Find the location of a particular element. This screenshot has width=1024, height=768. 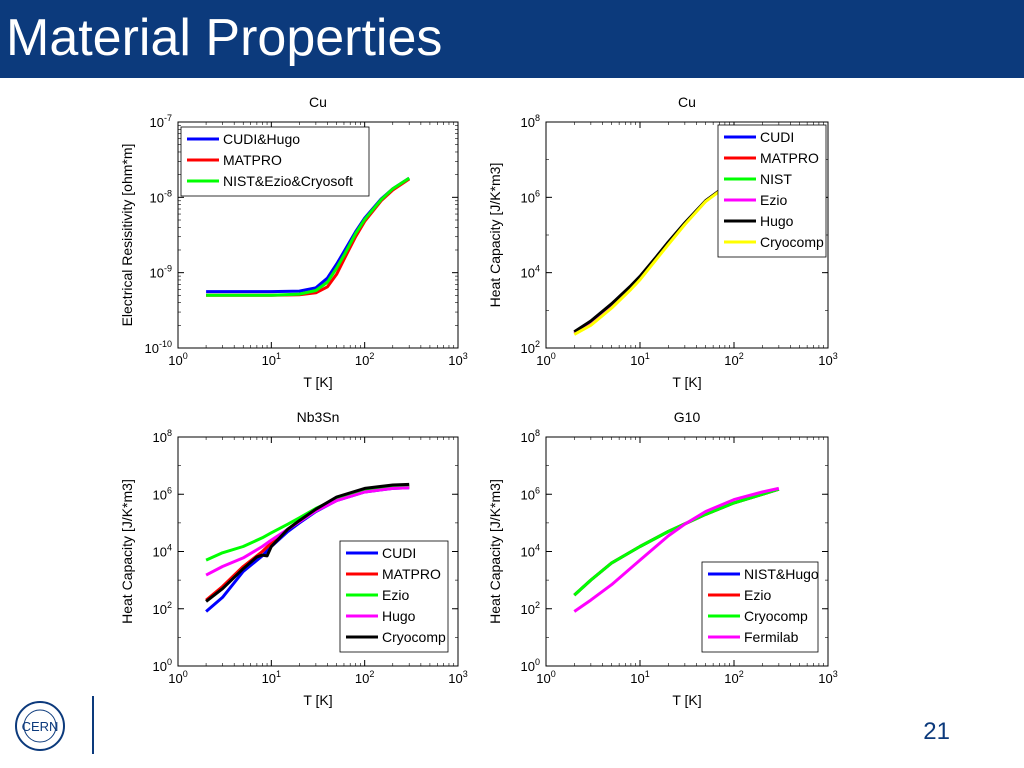

y-axis-label: Electrical Resisitivity [ohm*m] is located at coordinates (127, 235).